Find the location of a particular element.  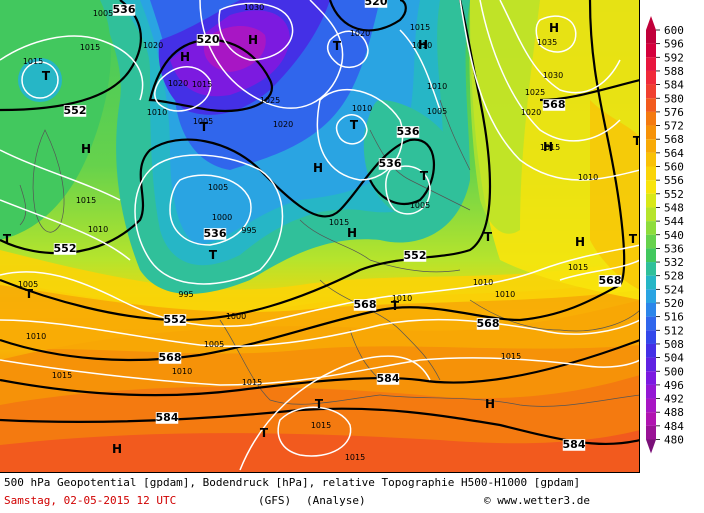

legend-label: 580 is located at coordinates (674, 98).